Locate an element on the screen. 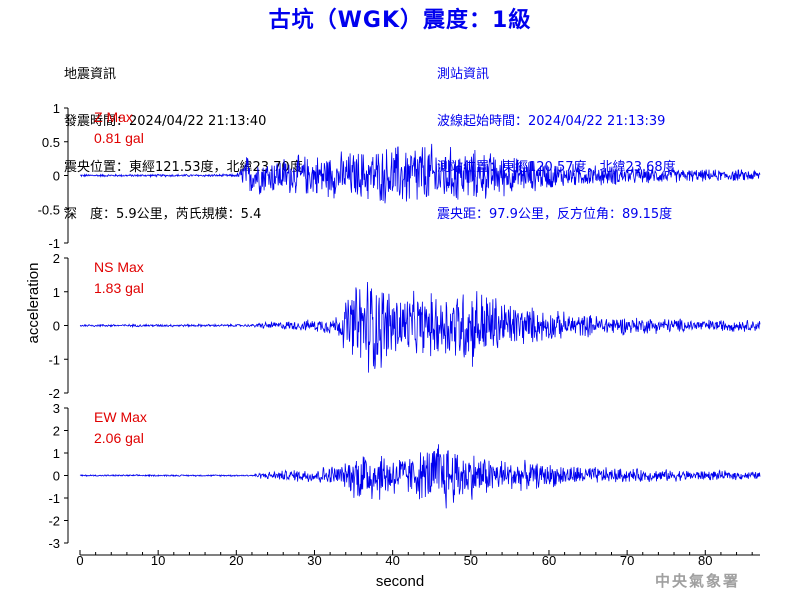  x-tick-label: 0 is located at coordinates (79, 560).